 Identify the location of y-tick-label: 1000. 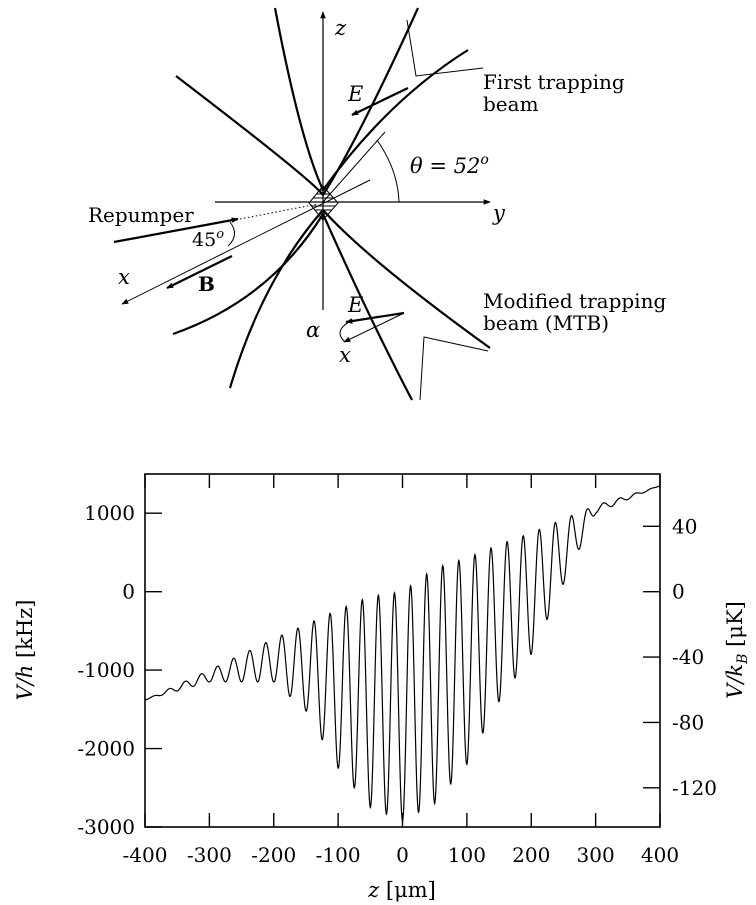
(109, 513).